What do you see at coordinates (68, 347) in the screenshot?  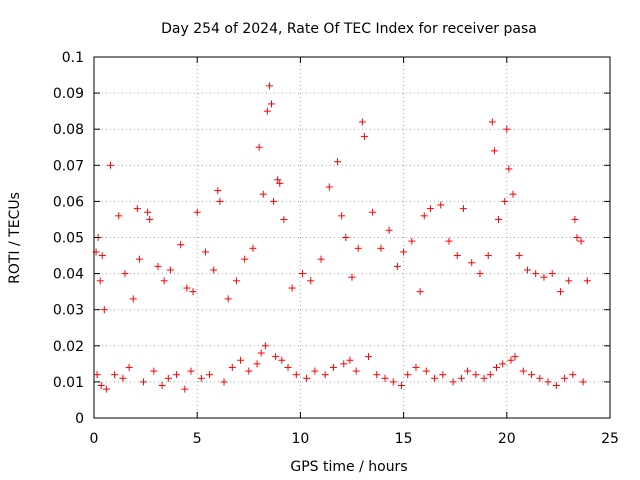 I see `y-tick-label: 0.02` at bounding box center [68, 347].